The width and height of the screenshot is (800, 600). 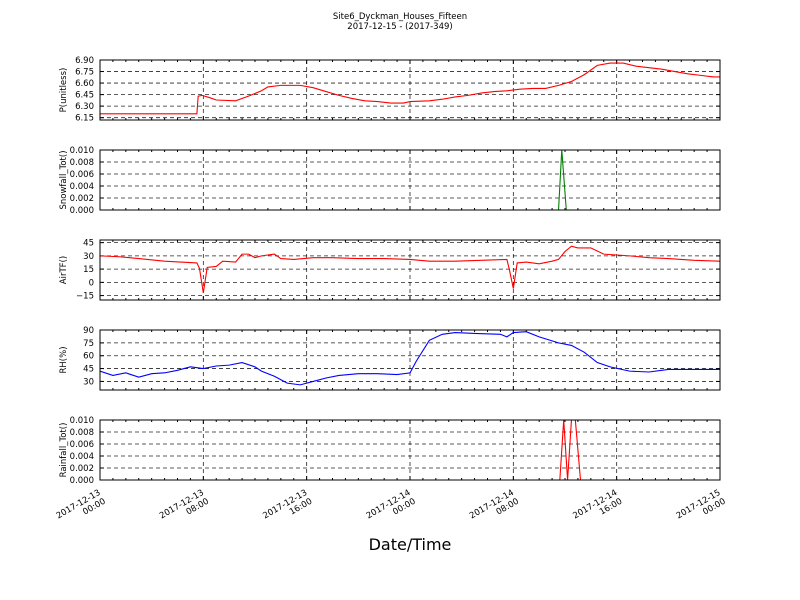 What do you see at coordinates (81, 509) in the screenshot?
I see `x-tick-label: 2017-12-1300:00` at bounding box center [81, 509].